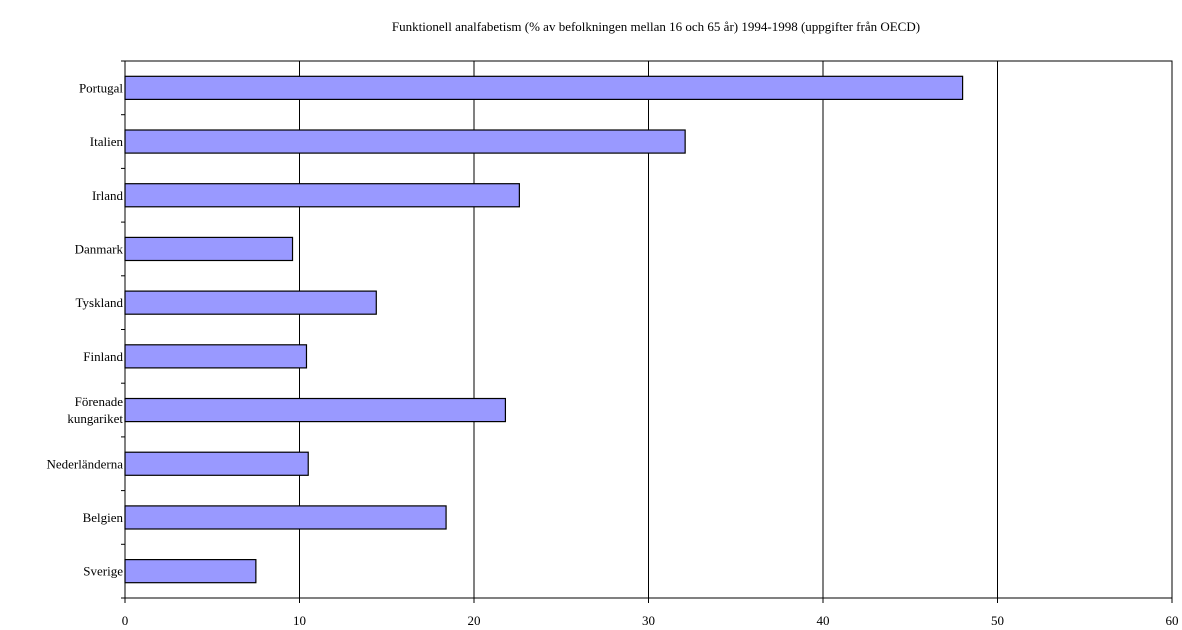  What do you see at coordinates (474, 620) in the screenshot?
I see `x-tick-label: 20` at bounding box center [474, 620].